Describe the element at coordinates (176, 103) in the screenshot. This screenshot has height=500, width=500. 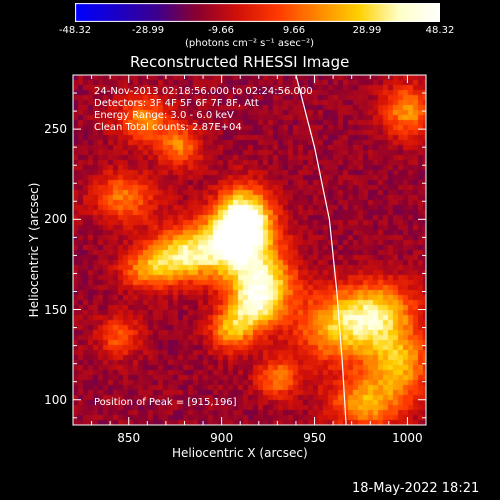
I see `detectors-label: Detectors: 3F 4F 5F 6F 7F 8F, Att` at that location.